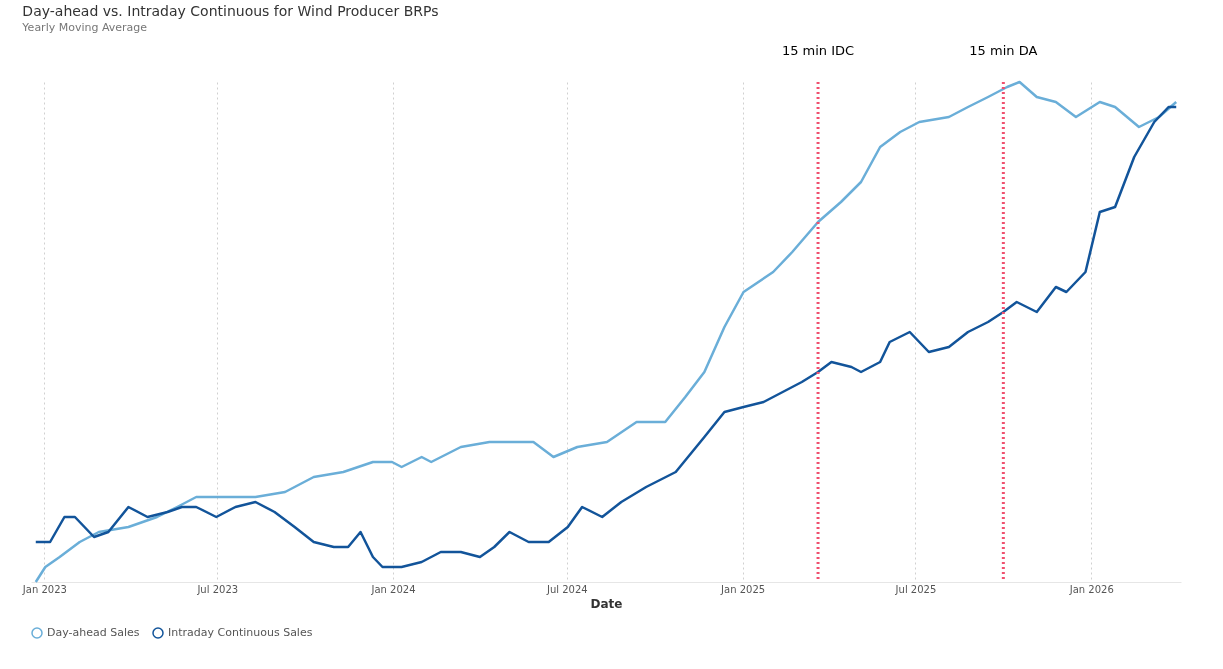  Describe the element at coordinates (566, 589) in the screenshot. I see `x-tick-label: Jul 2024` at that location.